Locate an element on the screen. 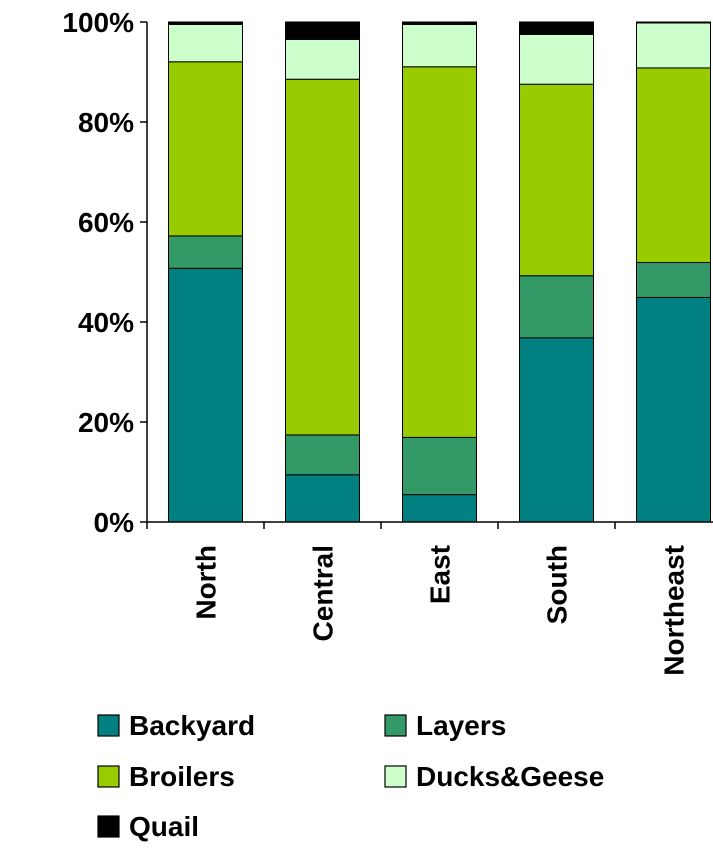 The width and height of the screenshot is (713, 856). legend-item-quail: Quail is located at coordinates (148, 826).